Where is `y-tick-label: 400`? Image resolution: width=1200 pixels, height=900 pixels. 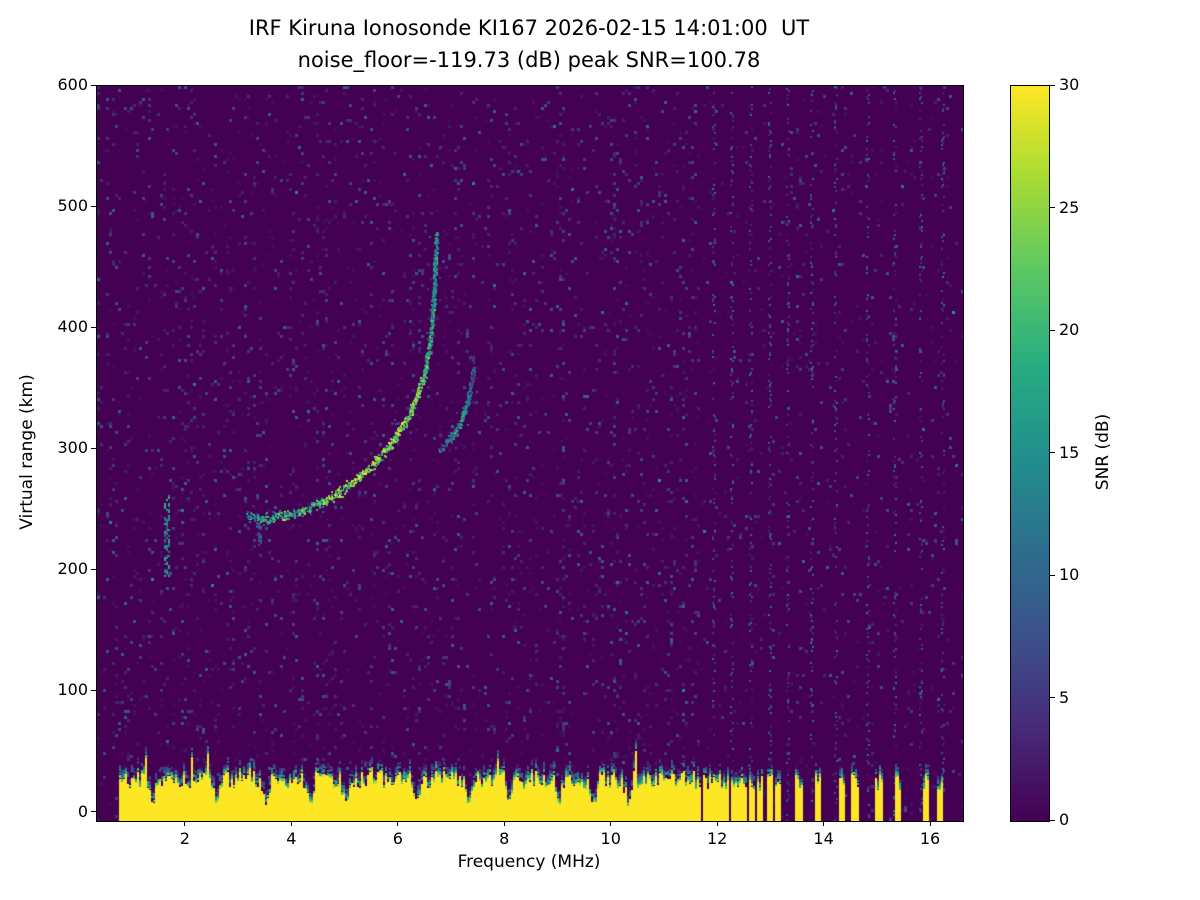
y-tick-label: 400 is located at coordinates (72, 327).